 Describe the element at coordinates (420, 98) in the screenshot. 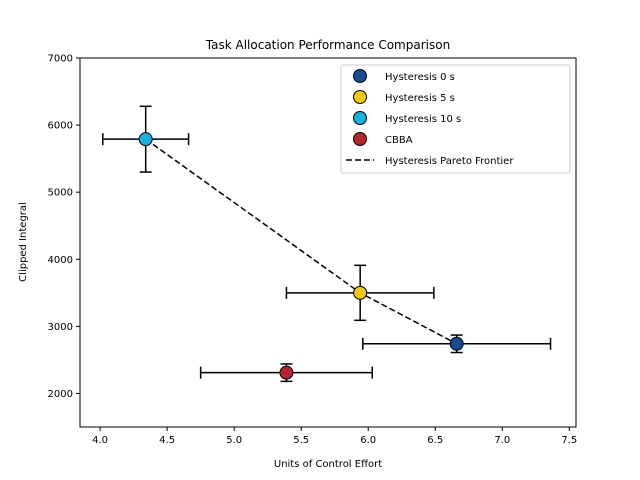

I see `legend-label: Hysteresis 5 s` at that location.